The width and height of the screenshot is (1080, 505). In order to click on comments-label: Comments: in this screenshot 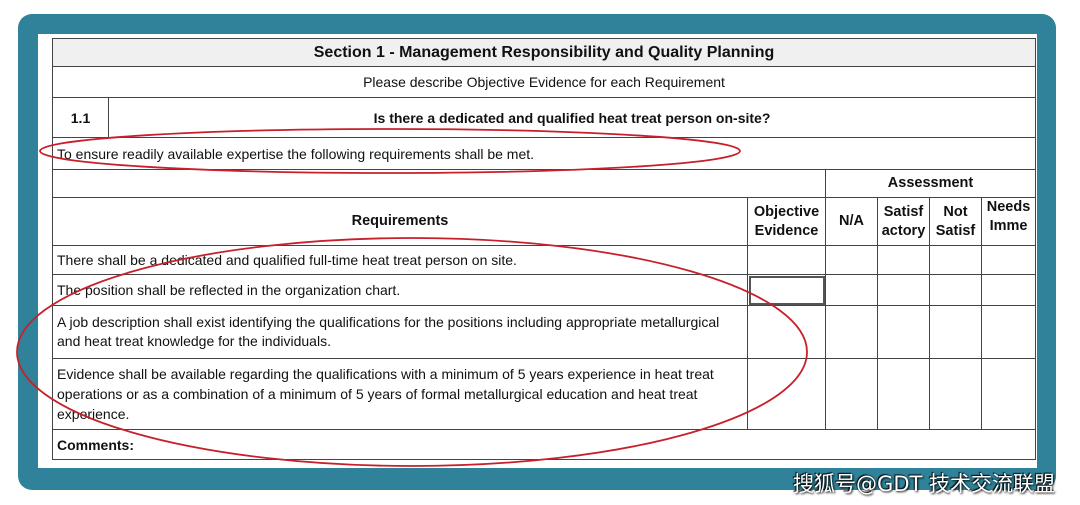, I will do `click(544, 444)`.